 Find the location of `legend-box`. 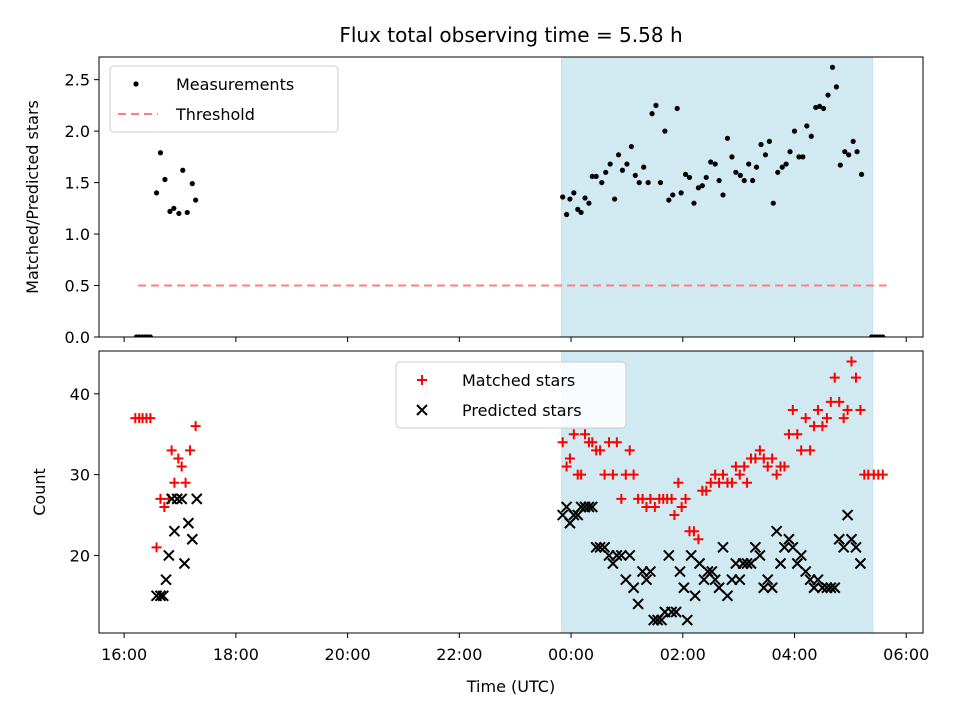

legend-box is located at coordinates (511, 395).